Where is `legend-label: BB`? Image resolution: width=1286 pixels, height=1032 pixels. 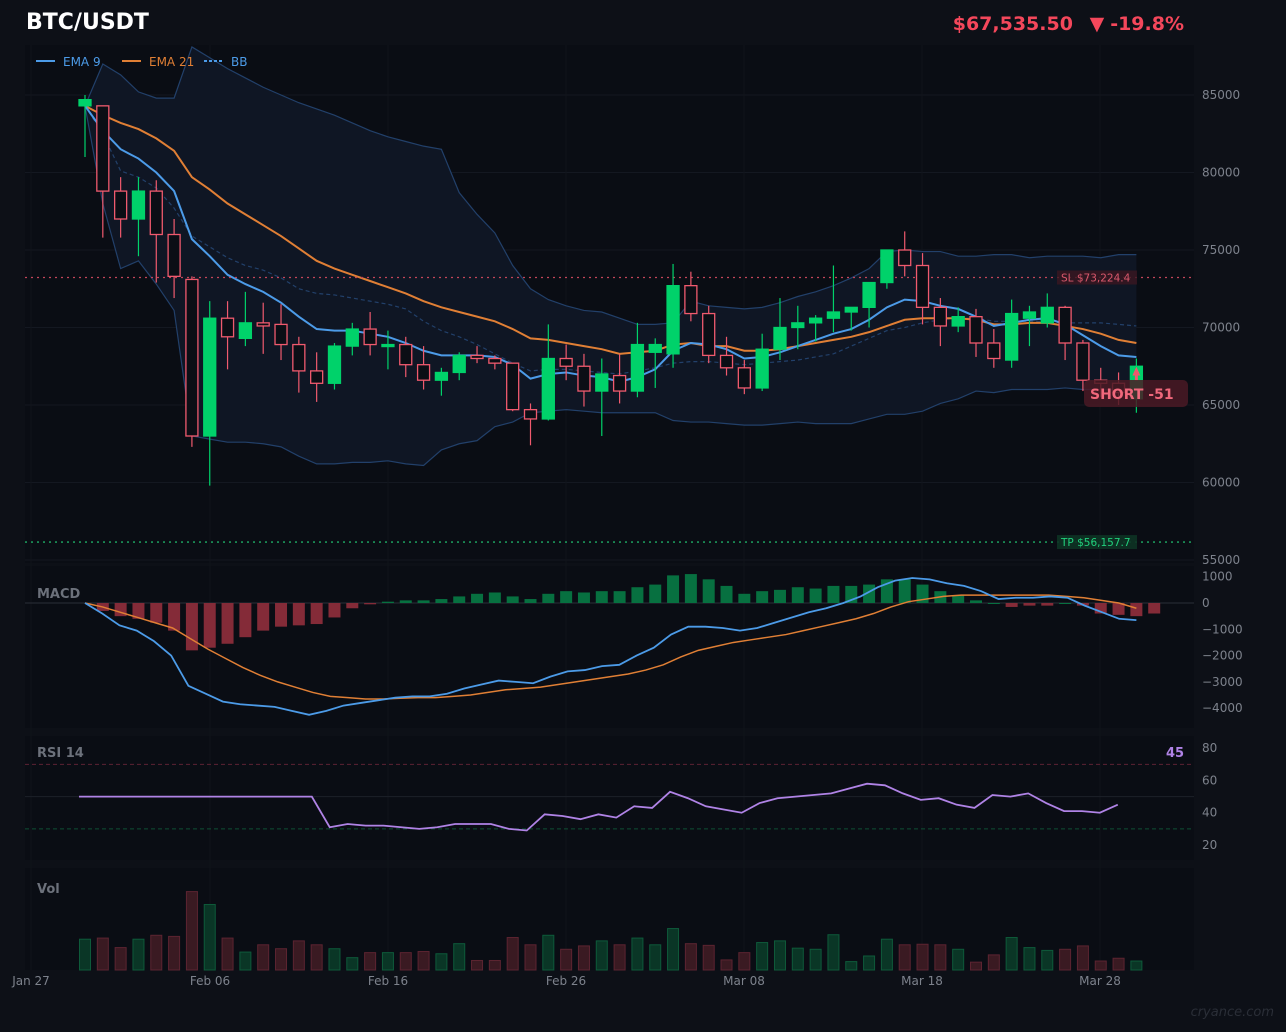
legend-label: BB is located at coordinates (239, 62).